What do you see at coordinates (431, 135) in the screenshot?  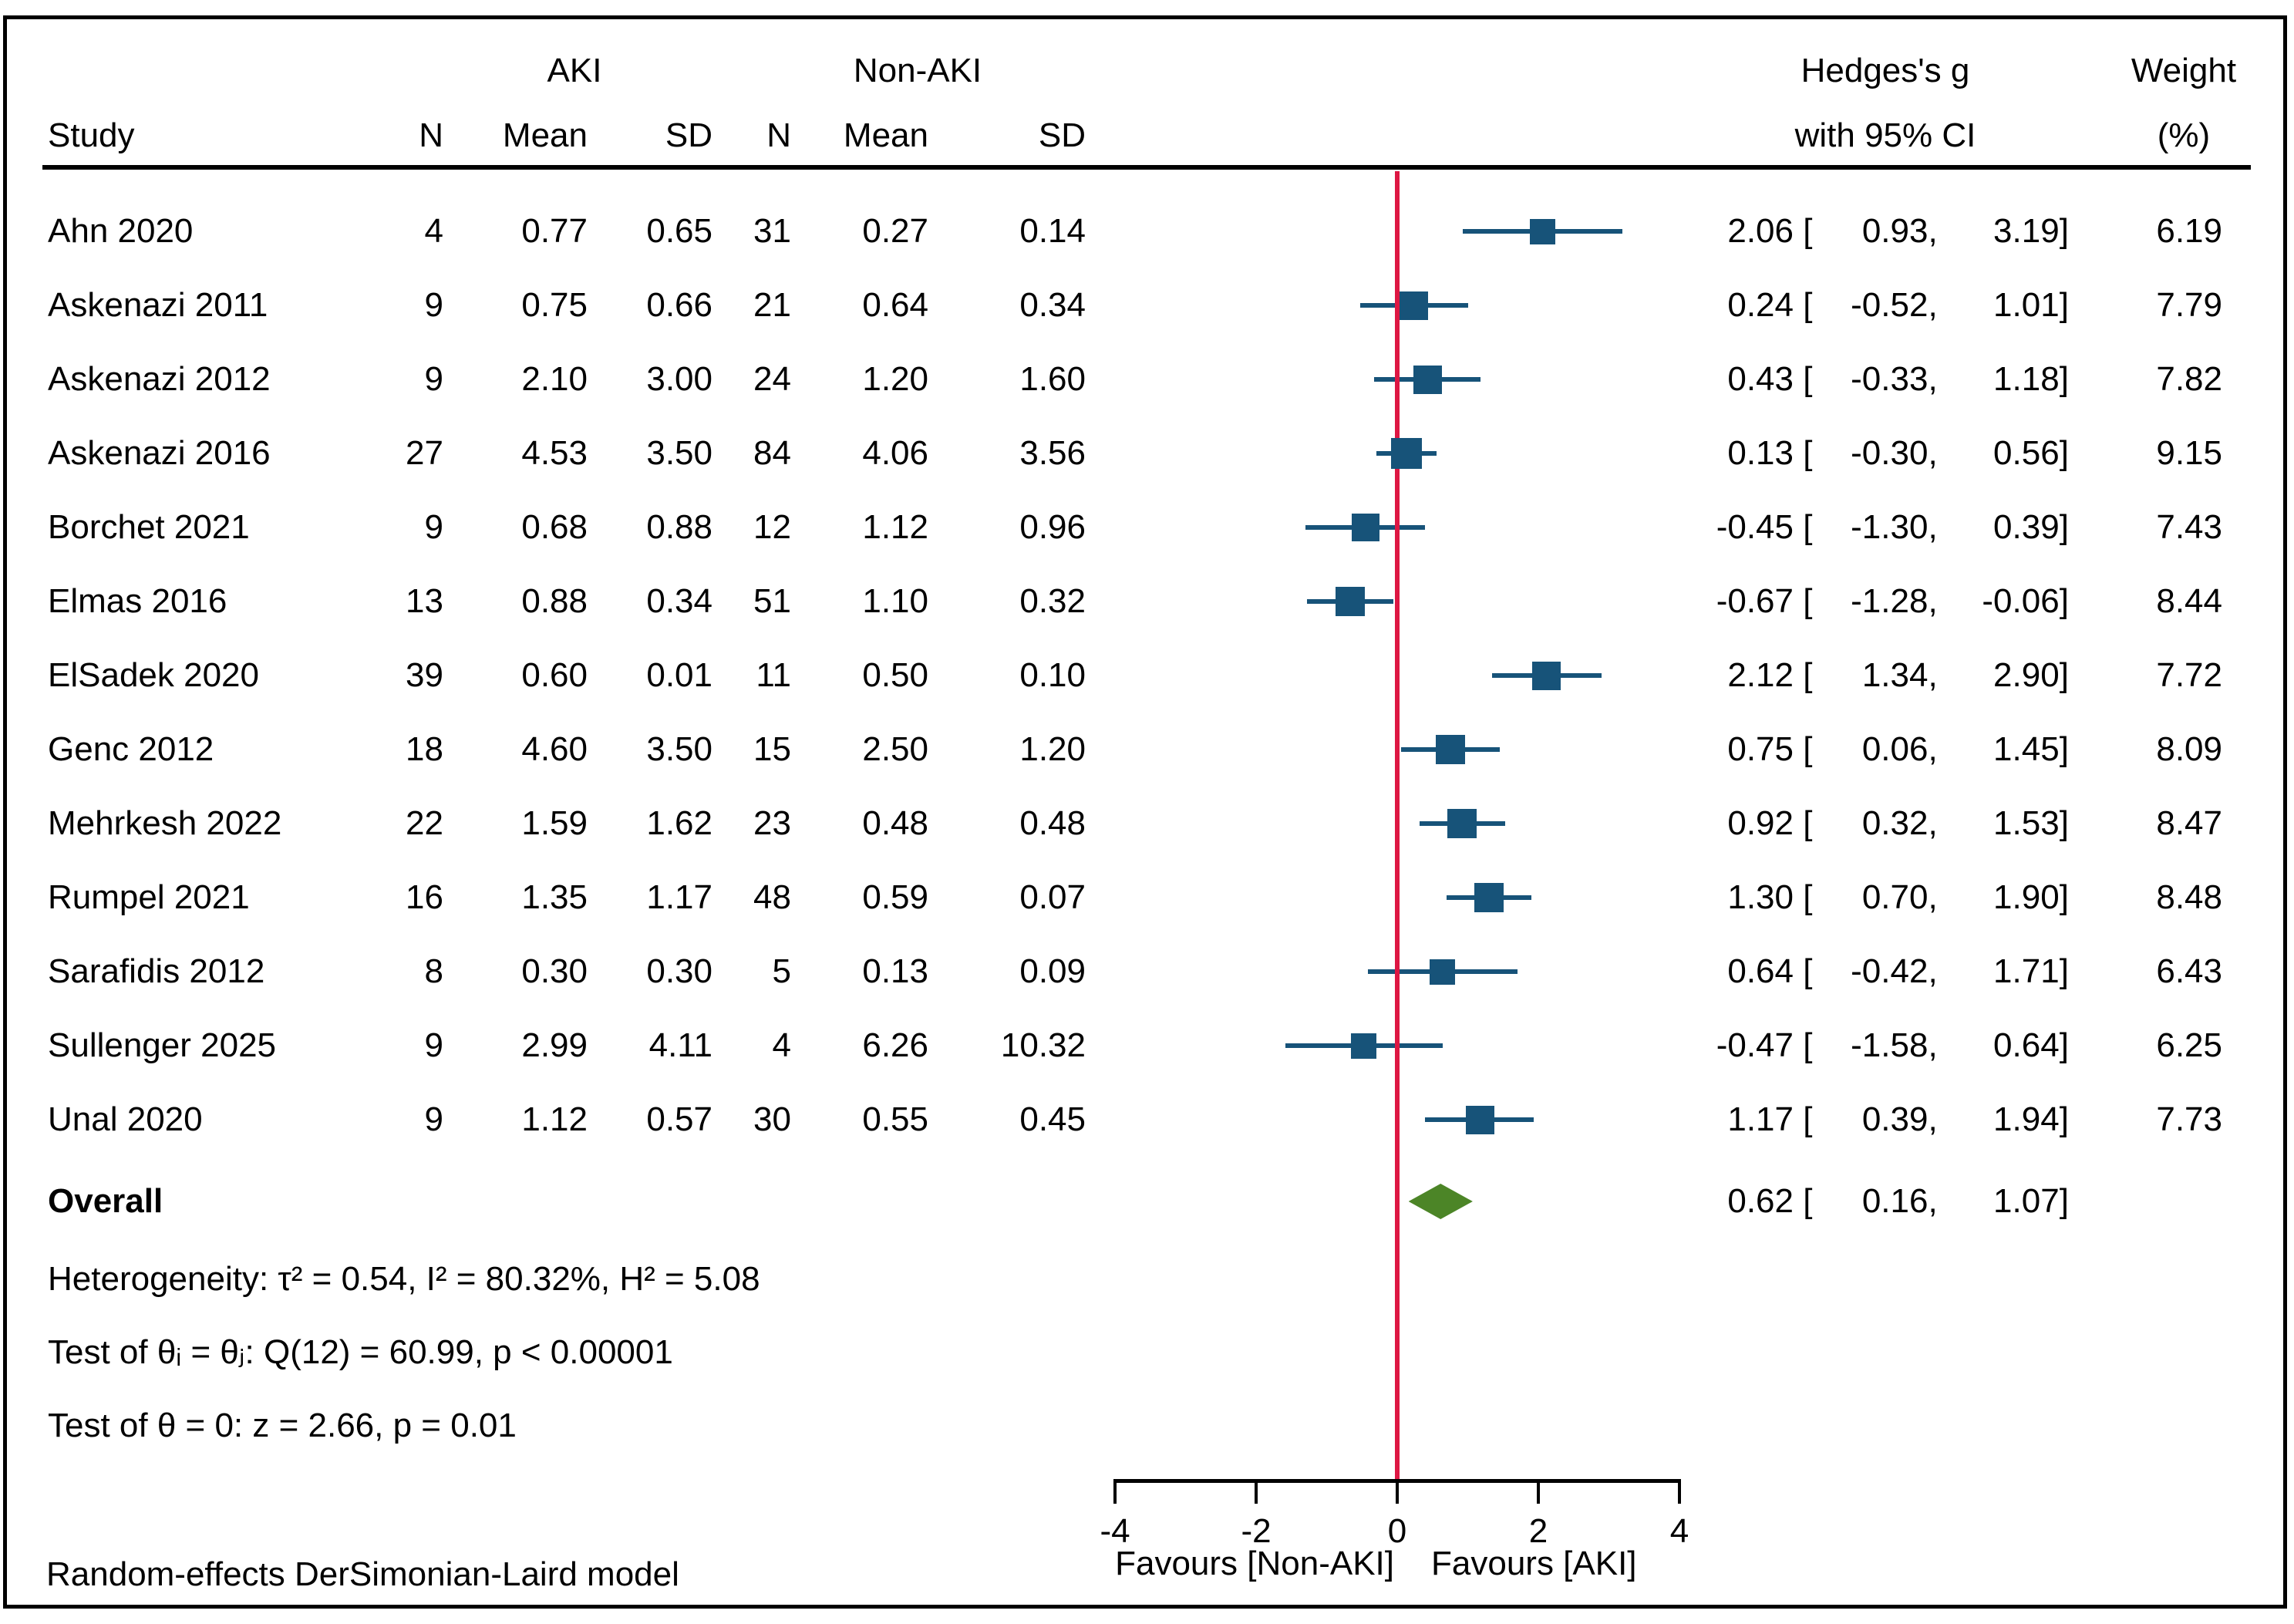 I see `column-header-n-aki: N` at bounding box center [431, 135].